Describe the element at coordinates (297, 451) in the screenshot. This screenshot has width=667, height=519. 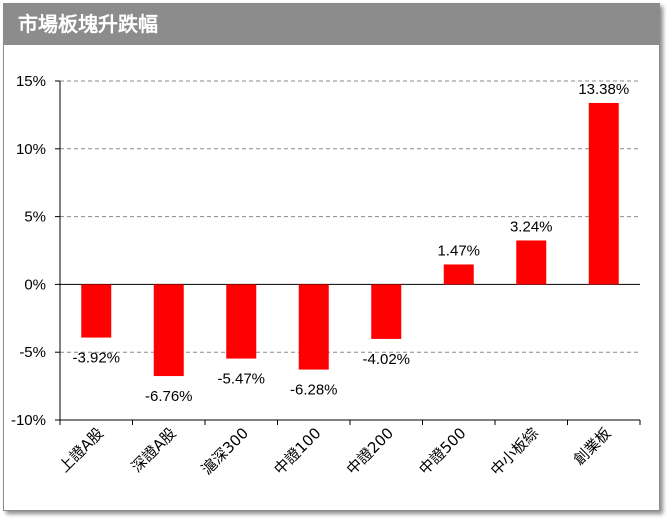
I see `category-label: 中證100` at that location.